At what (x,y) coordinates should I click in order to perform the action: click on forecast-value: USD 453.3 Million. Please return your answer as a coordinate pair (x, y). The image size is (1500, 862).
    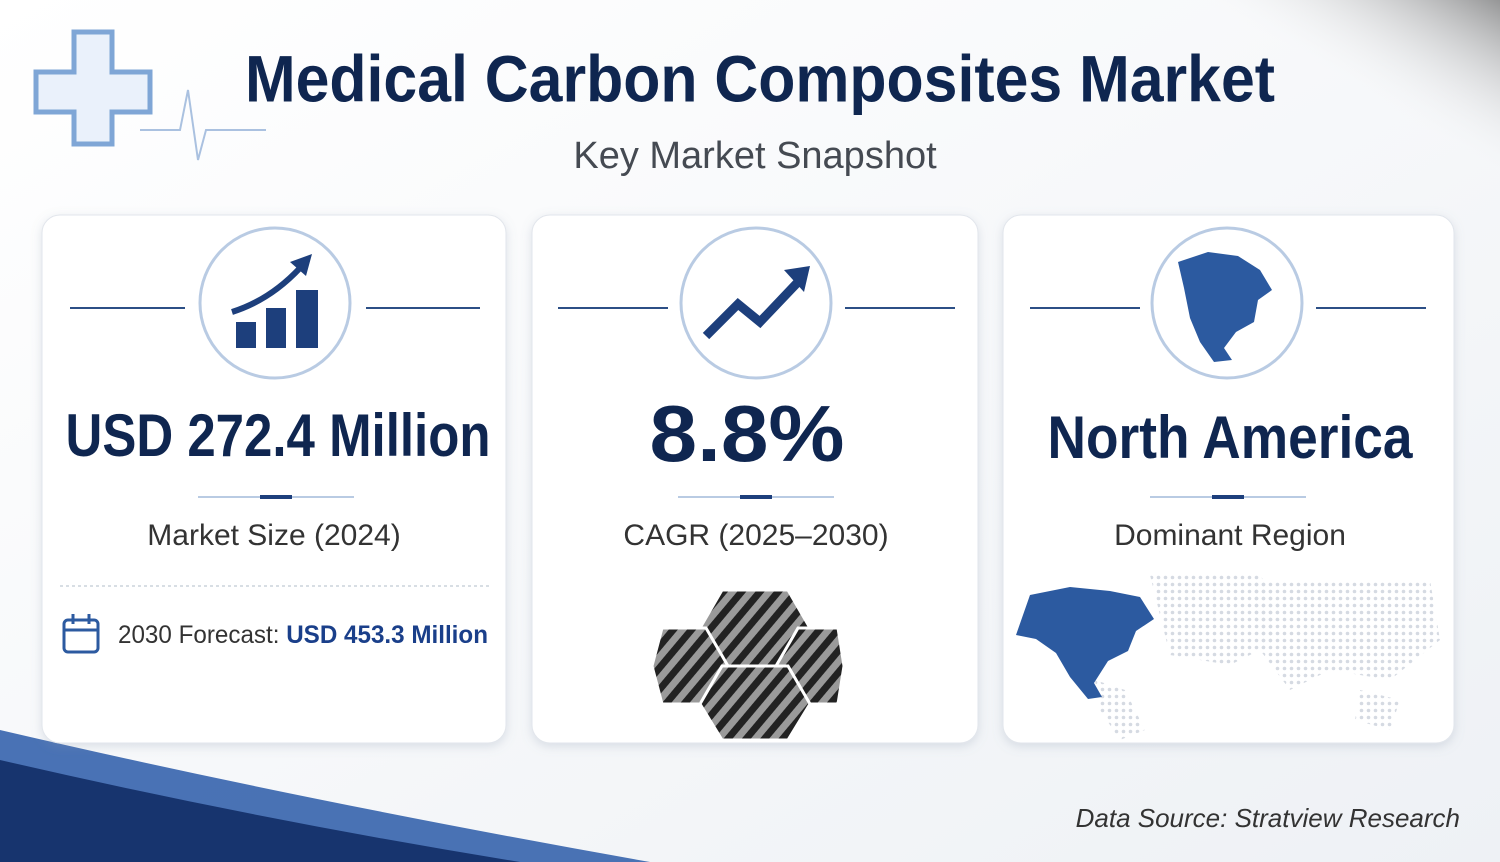
    Looking at the image, I should click on (387, 635).